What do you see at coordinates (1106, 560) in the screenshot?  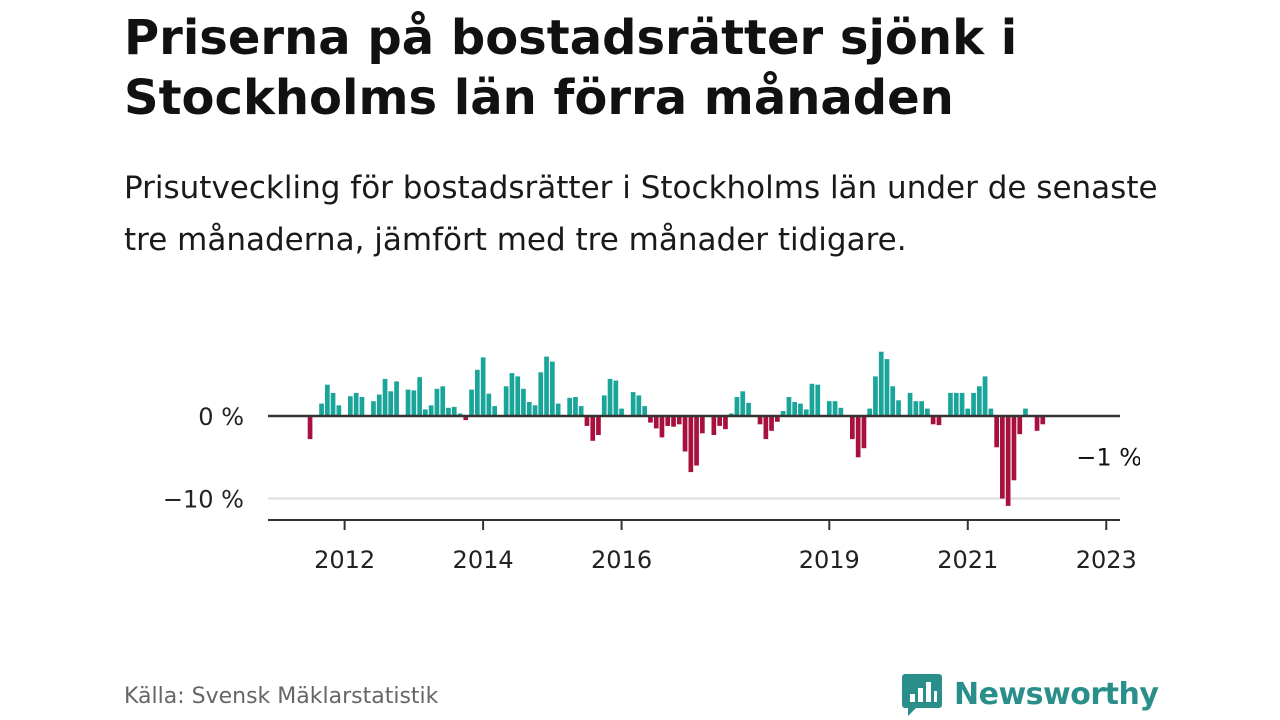 I see `x-tick-label: 2023` at bounding box center [1106, 560].